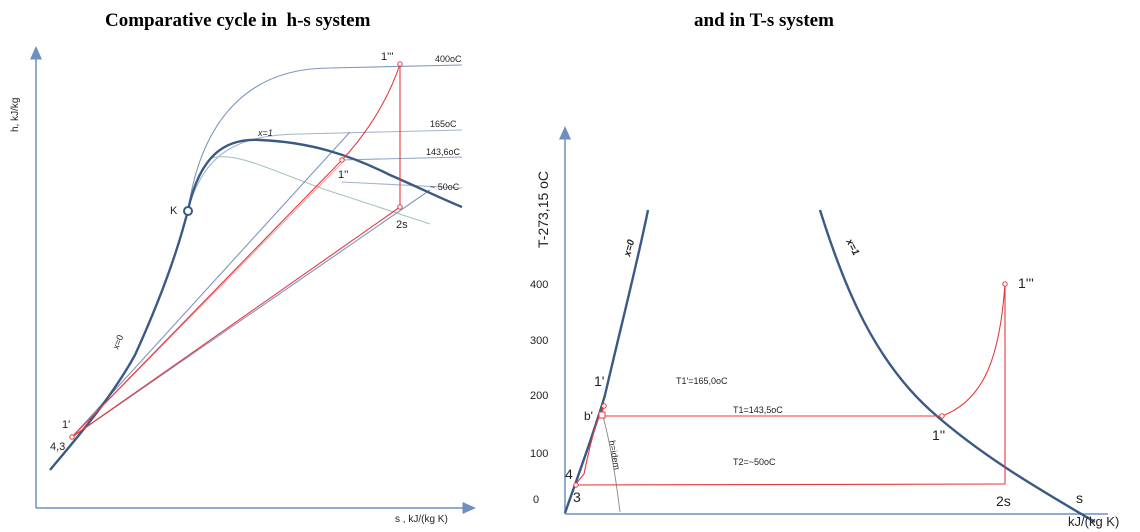  I want to click on ts-ytick-400: 400, so click(539, 285).